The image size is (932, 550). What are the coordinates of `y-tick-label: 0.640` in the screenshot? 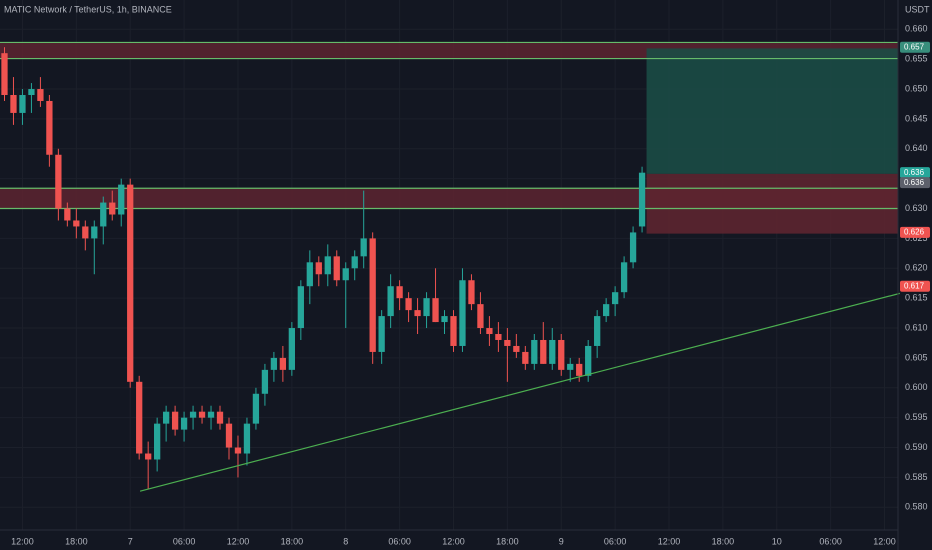 It's located at (916, 148).